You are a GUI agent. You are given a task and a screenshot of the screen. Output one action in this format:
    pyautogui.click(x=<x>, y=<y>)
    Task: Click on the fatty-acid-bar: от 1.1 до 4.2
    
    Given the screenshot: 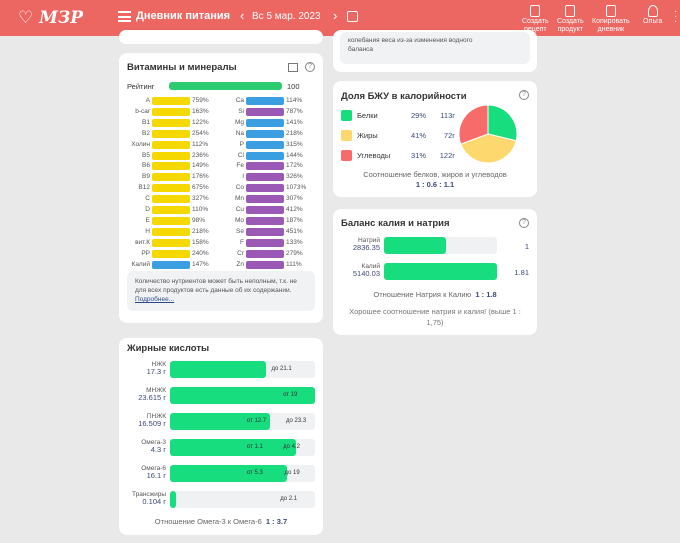 What is the action you would take?
    pyautogui.click(x=242, y=447)
    